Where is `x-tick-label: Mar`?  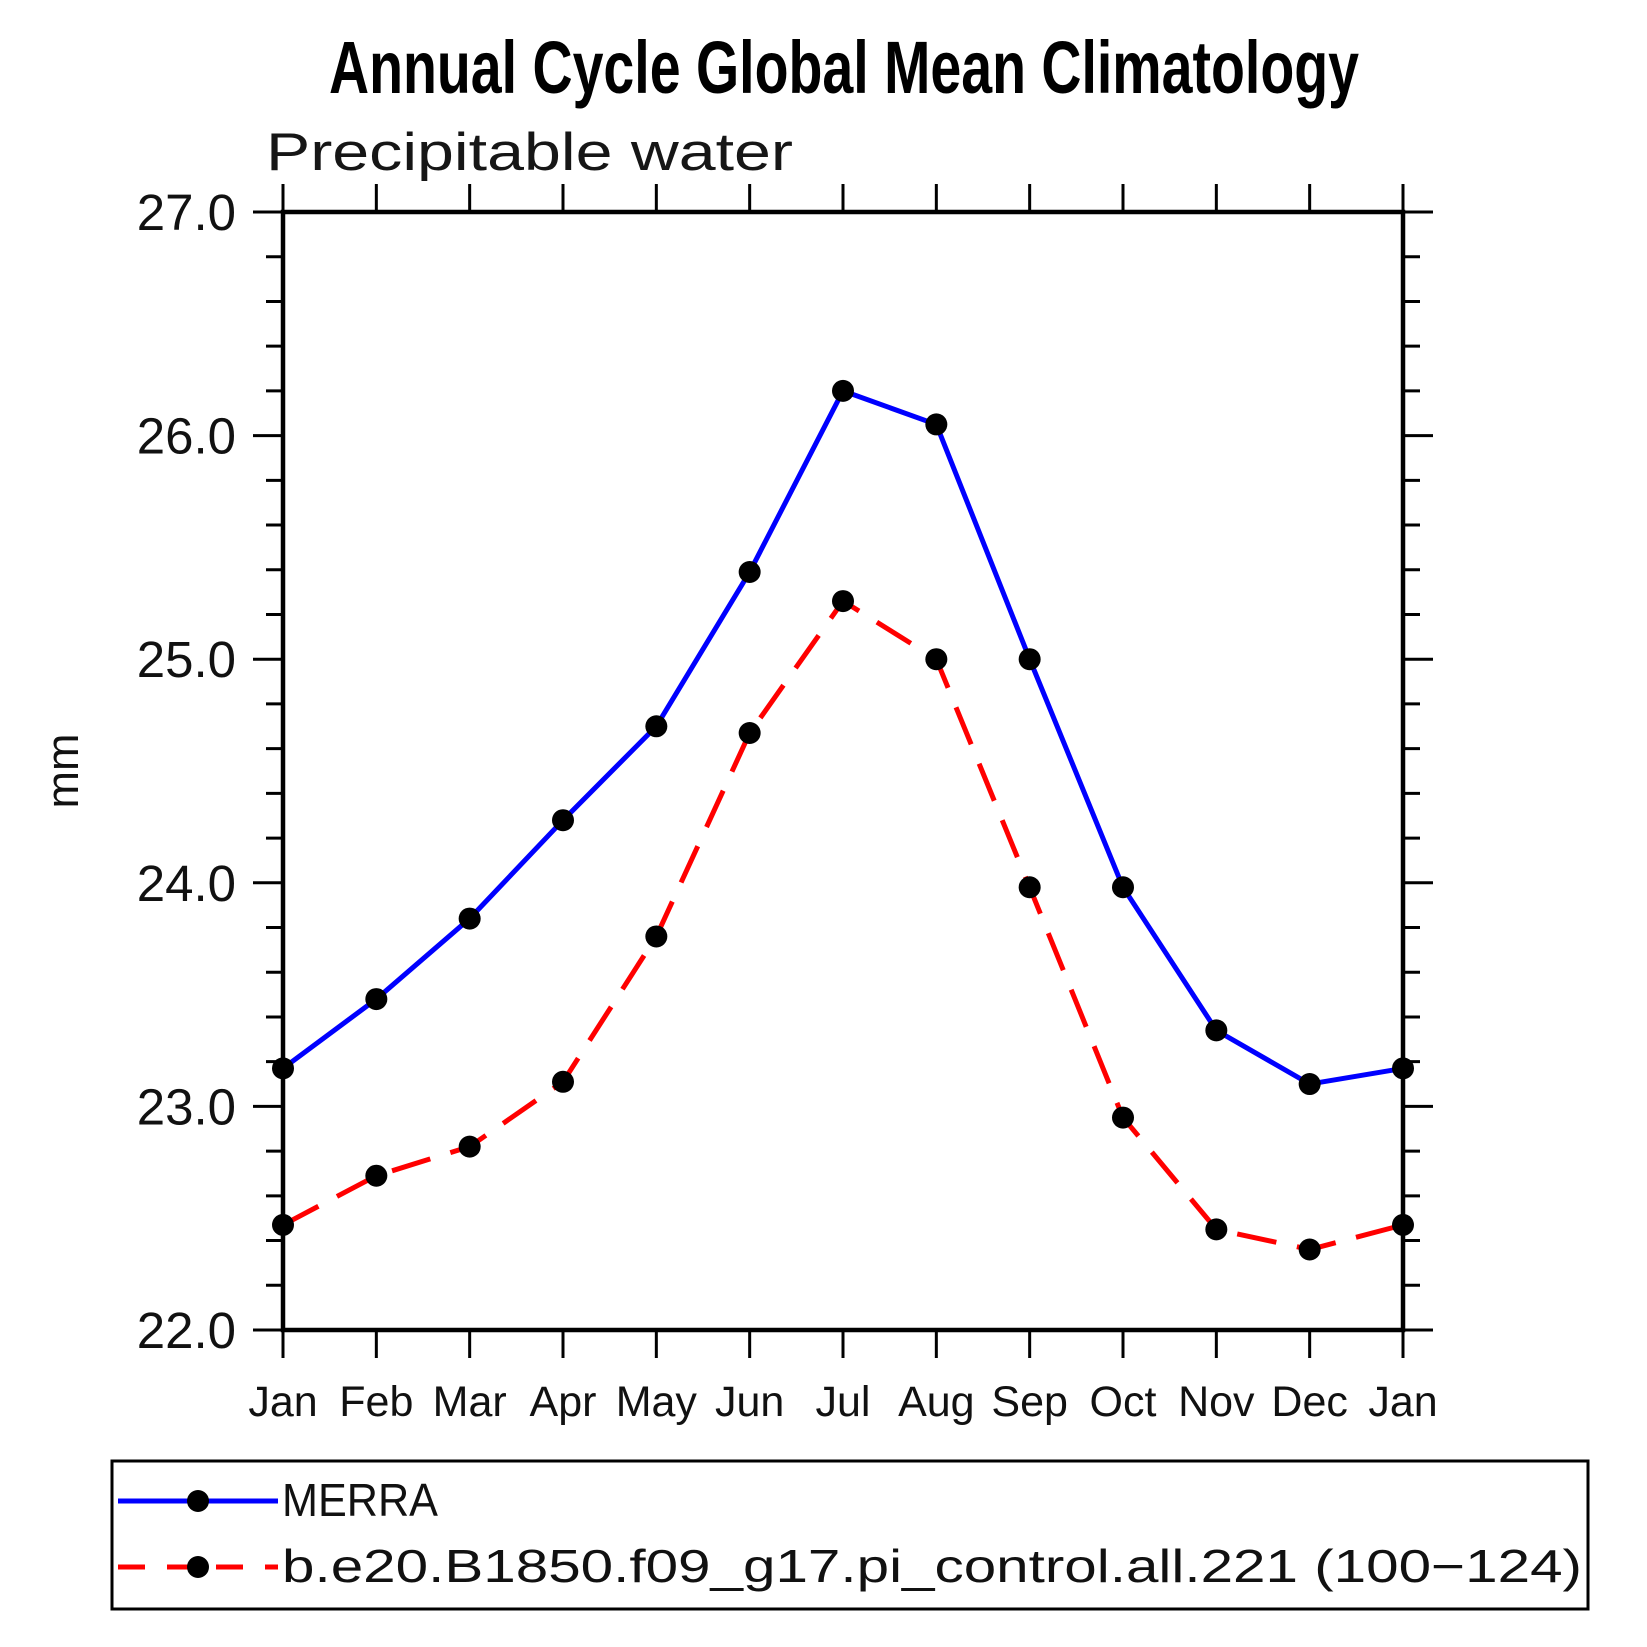
x-tick-label: Mar is located at coordinates (470, 1402).